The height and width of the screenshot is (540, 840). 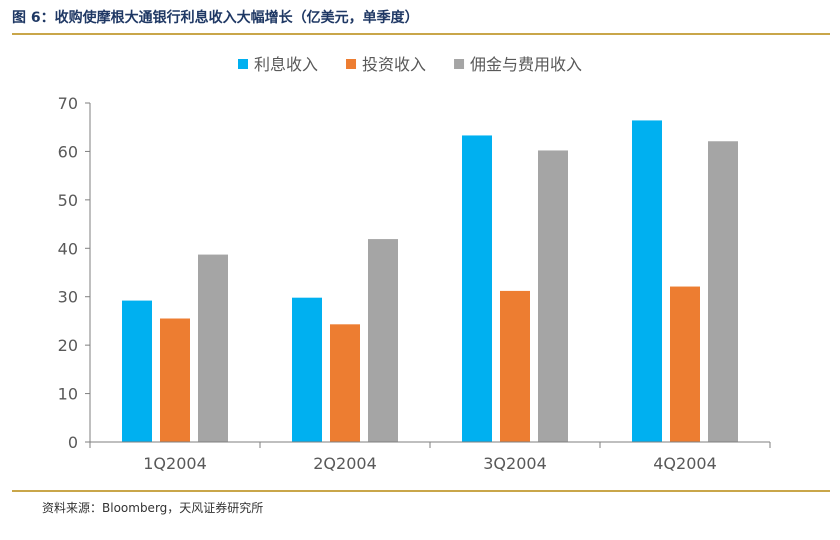 I want to click on y-tick-label: 40, so click(x=68, y=248).